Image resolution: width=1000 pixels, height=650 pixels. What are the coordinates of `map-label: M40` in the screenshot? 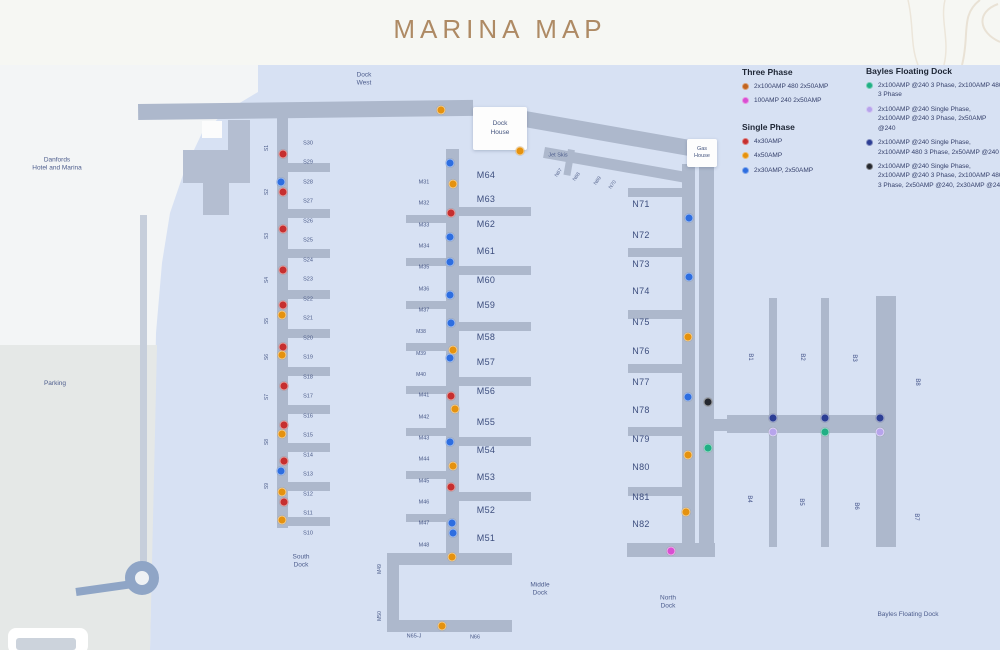 It's located at (421, 374).